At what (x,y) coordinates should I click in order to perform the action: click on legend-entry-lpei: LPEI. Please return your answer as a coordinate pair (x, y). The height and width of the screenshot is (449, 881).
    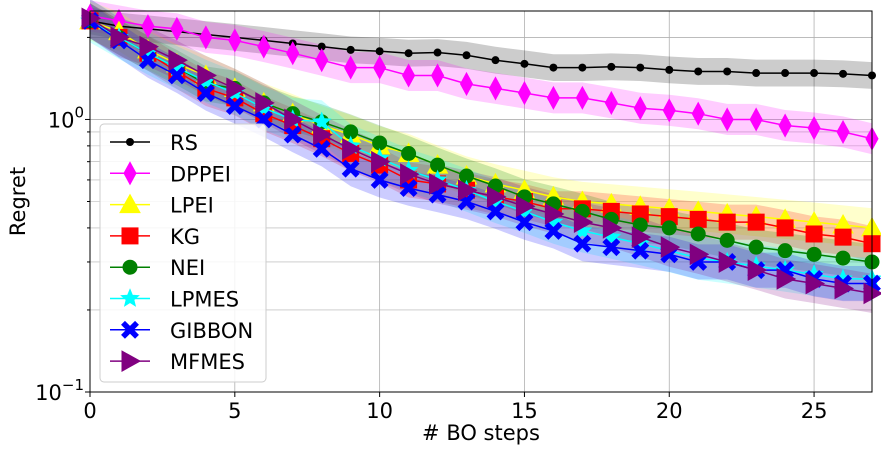
    Looking at the image, I should click on (162, 205).